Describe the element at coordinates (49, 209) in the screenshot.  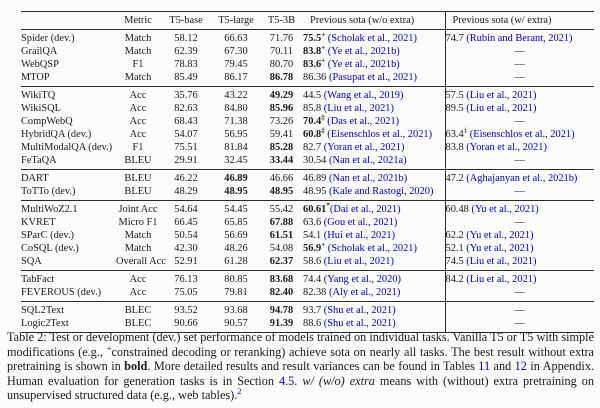
I see `task-name: MultiWoZ2.1` at that location.